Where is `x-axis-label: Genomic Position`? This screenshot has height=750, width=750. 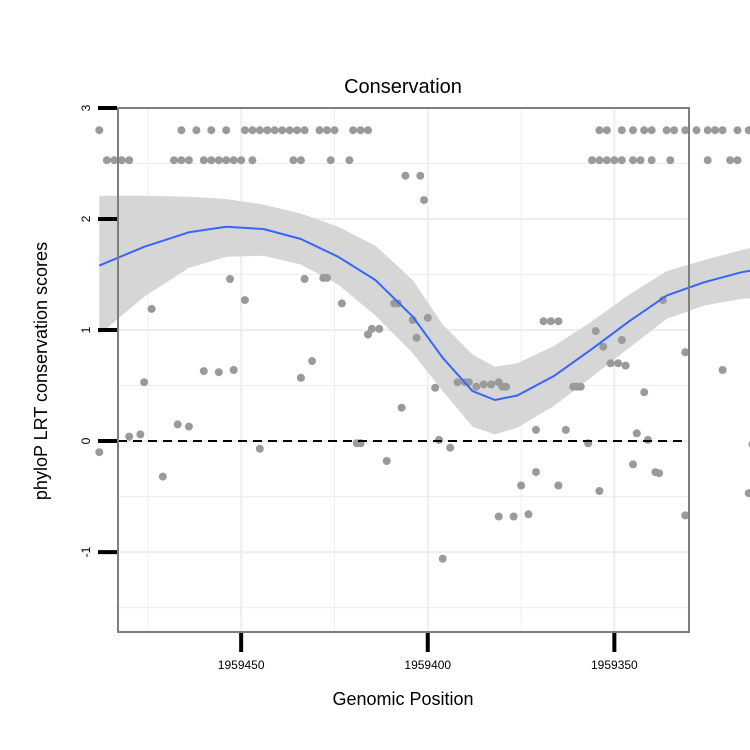
x-axis-label: Genomic Position is located at coordinates (402, 699).